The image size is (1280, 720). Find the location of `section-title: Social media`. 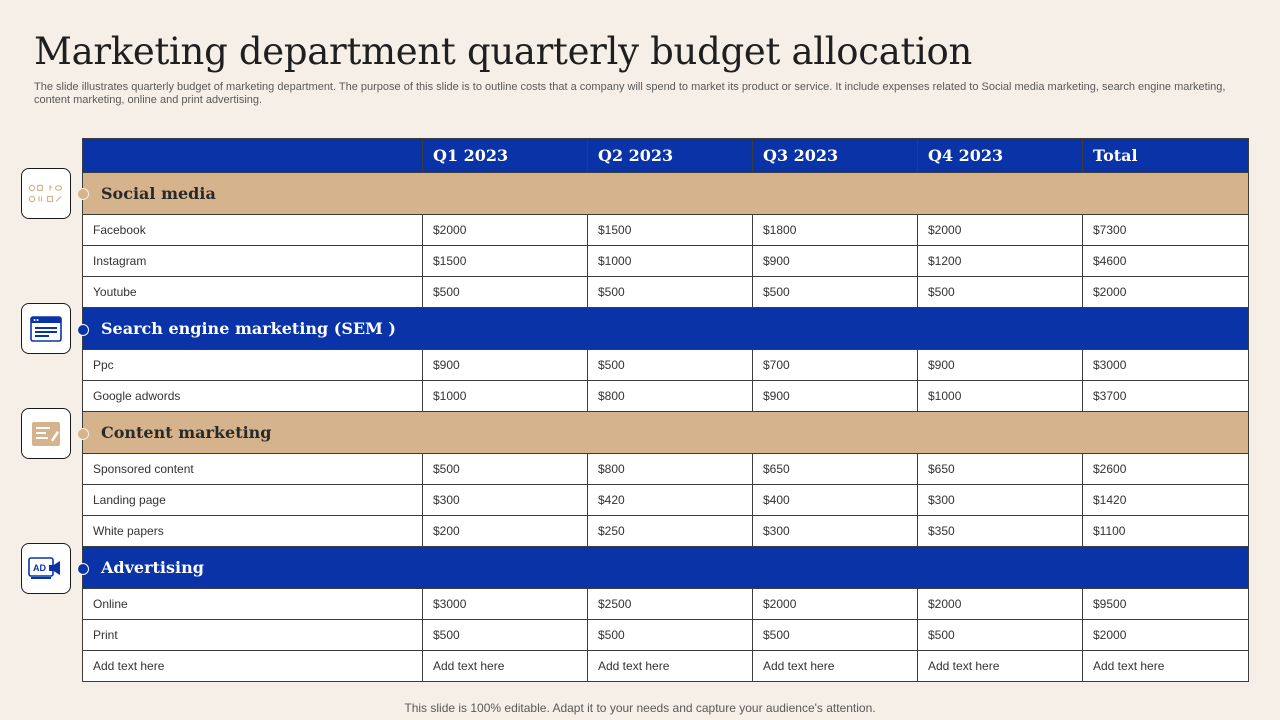

section-title: Social media is located at coordinates (665, 193).